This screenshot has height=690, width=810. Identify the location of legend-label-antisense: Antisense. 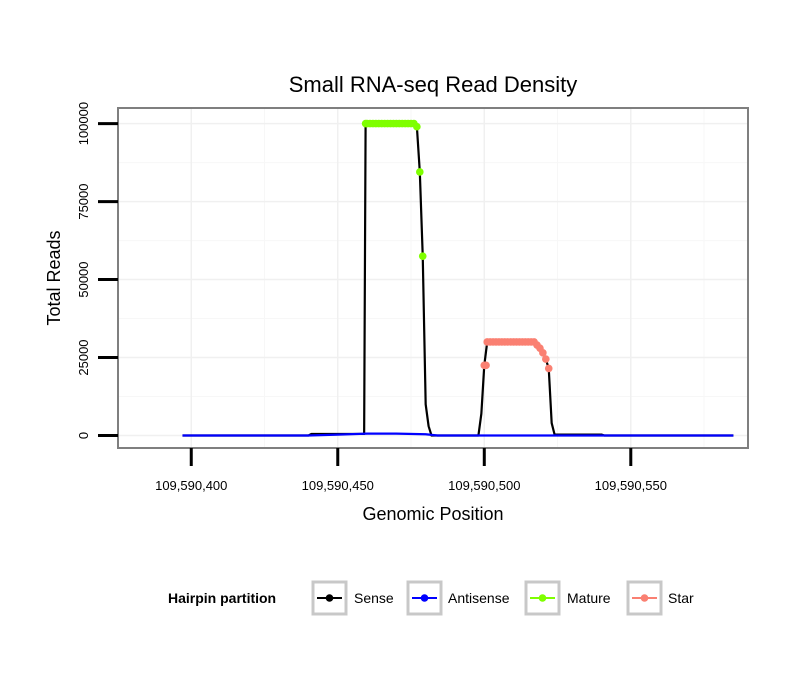
(479, 598).